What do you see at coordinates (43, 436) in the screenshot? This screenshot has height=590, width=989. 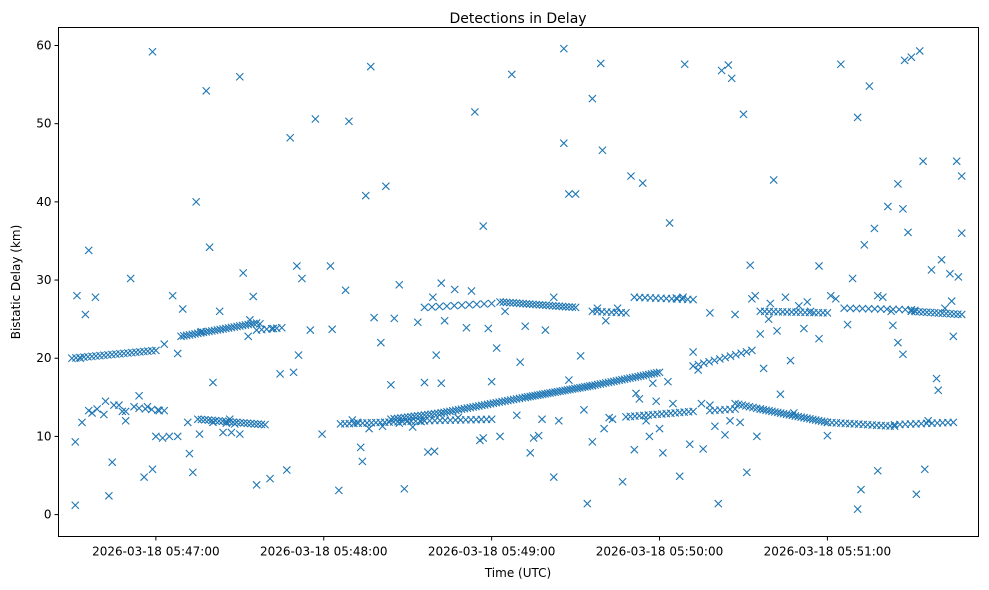 I see `y-tick-label: 10` at bounding box center [43, 436].